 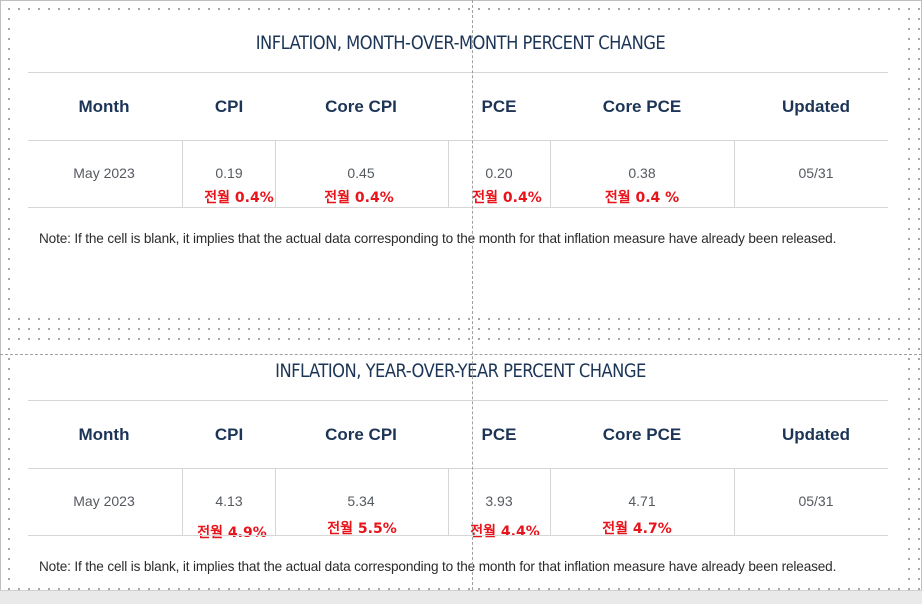 I want to click on cell-pce: 3.93, so click(x=499, y=501).